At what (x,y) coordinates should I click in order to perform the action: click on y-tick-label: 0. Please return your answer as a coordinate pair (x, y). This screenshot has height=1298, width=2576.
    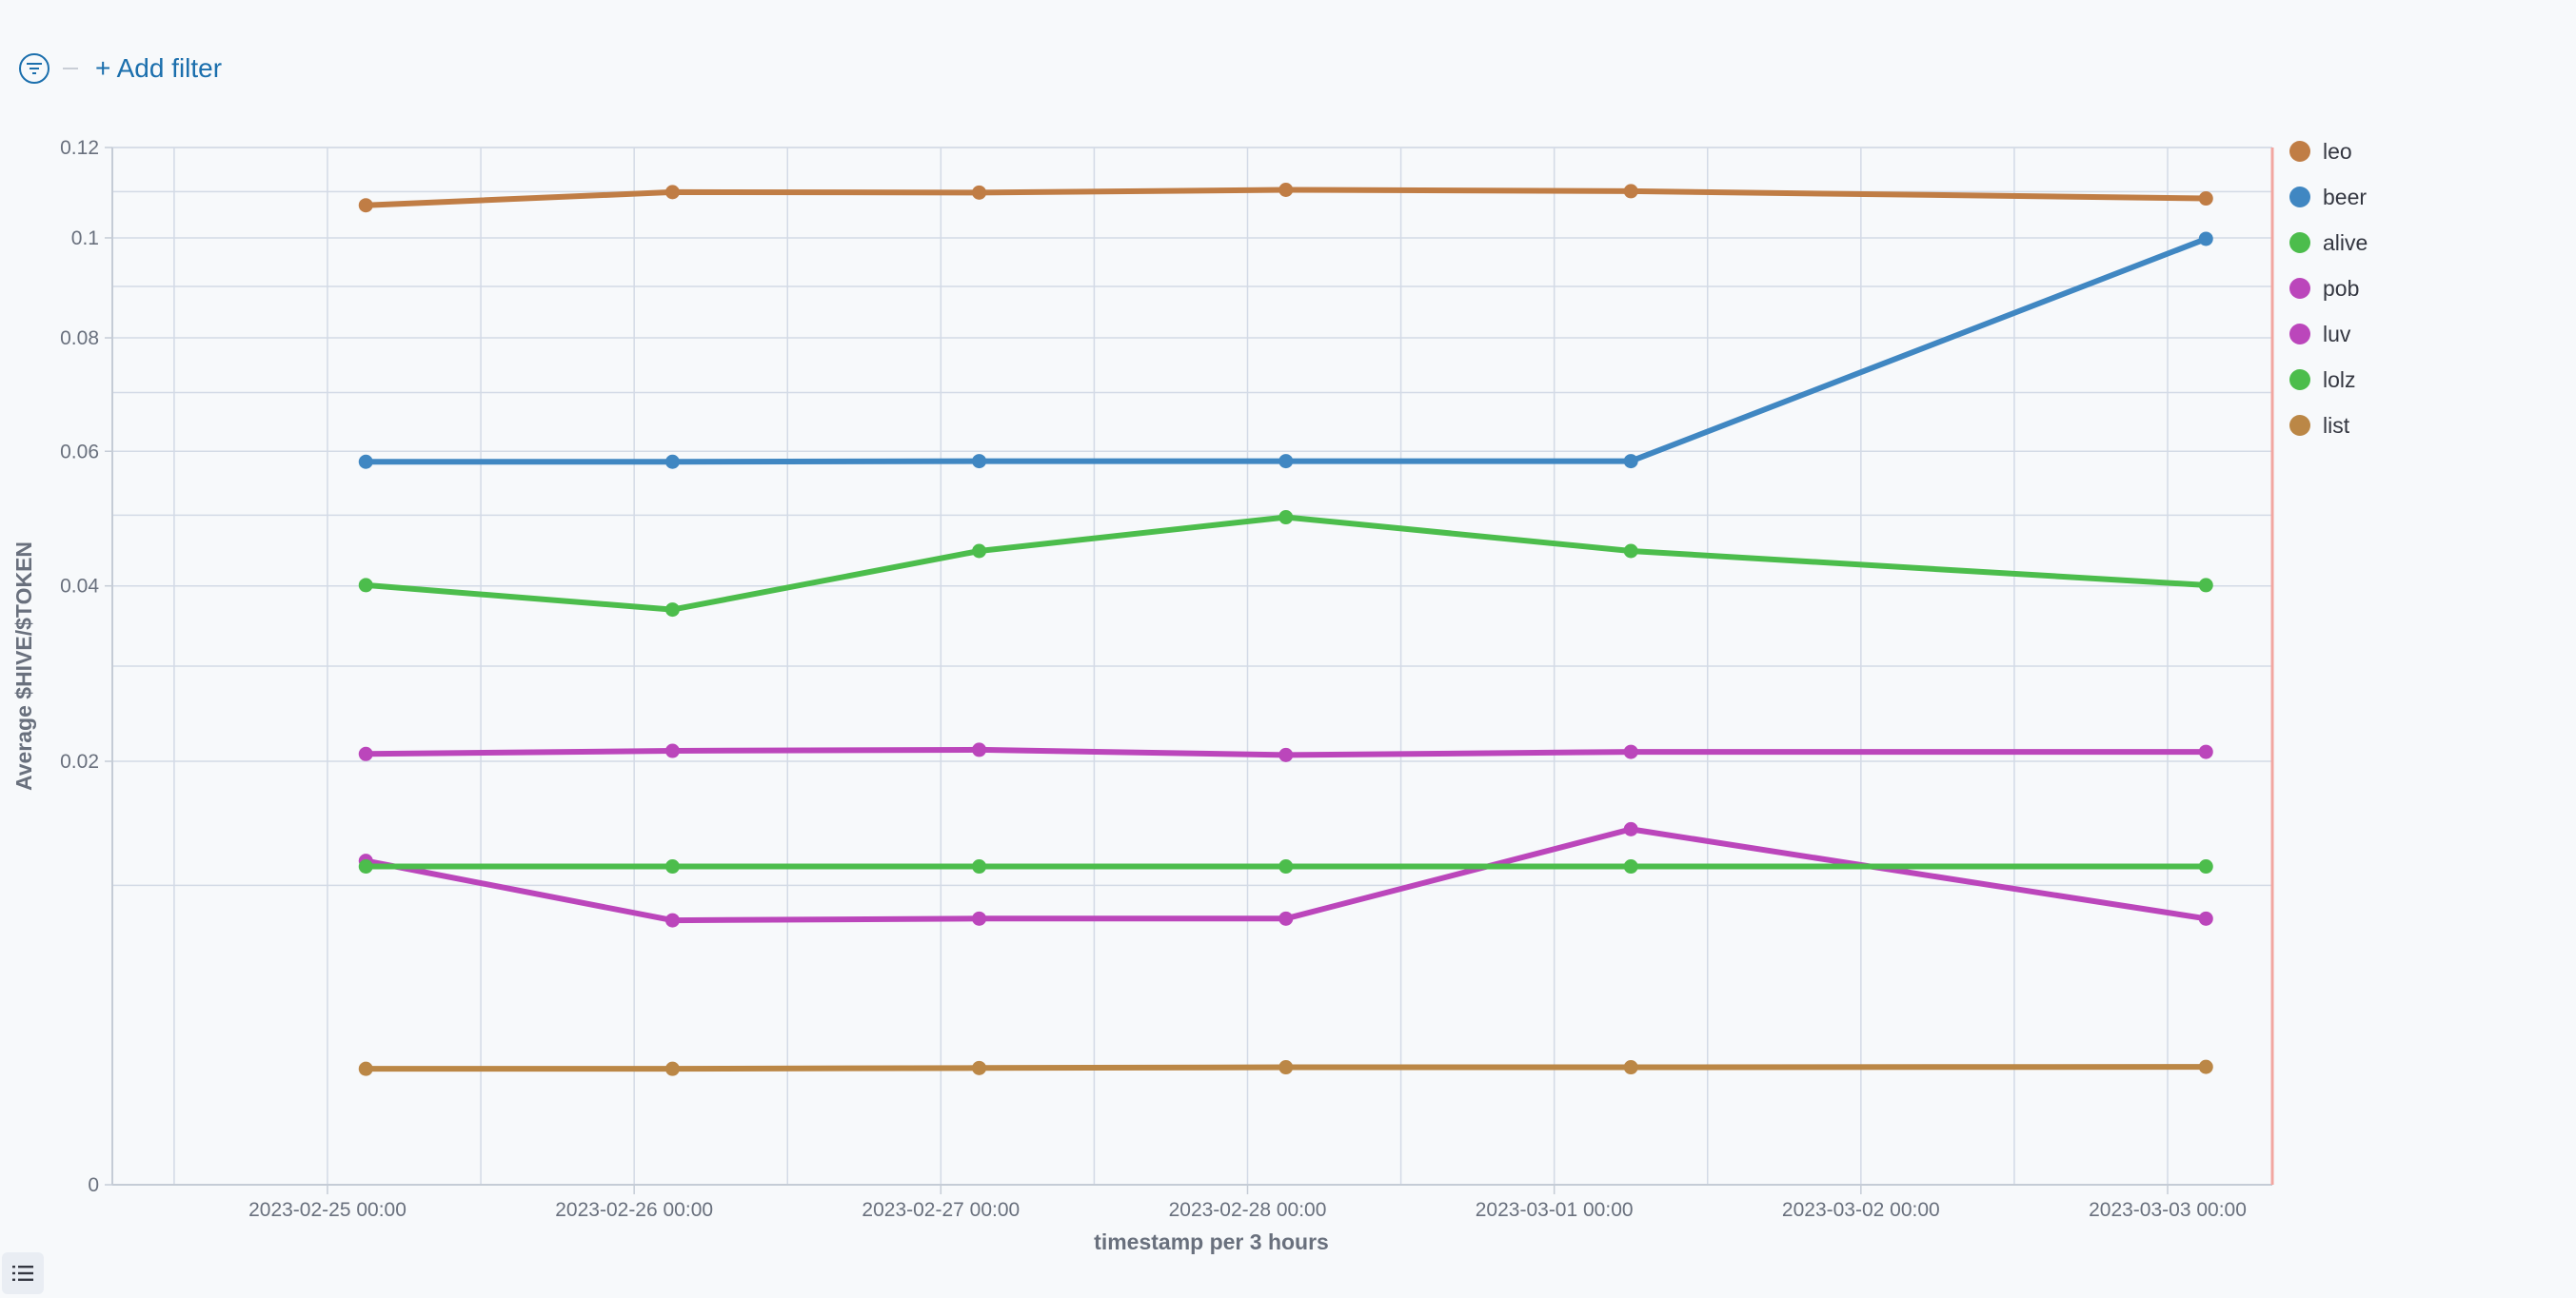
    Looking at the image, I should click on (93, 1185).